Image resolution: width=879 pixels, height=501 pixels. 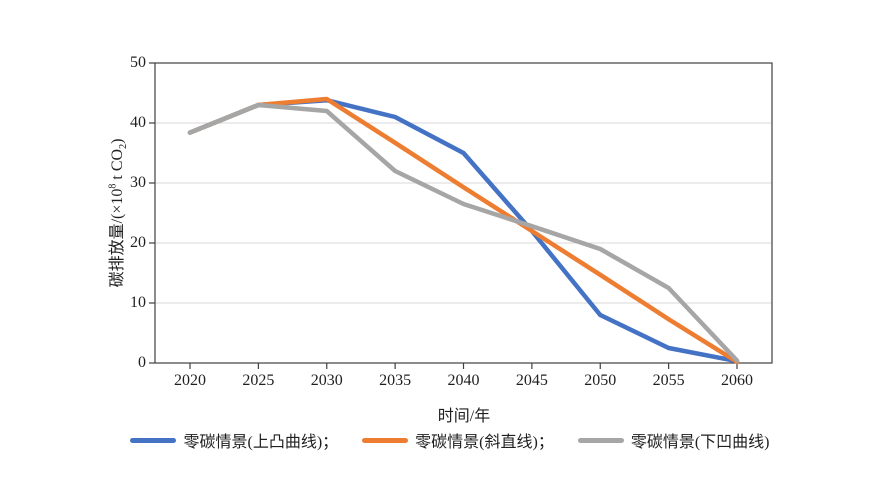 What do you see at coordinates (124, 146) in the screenshot?
I see `y-axis-title-subscript: 2` at bounding box center [124, 146].